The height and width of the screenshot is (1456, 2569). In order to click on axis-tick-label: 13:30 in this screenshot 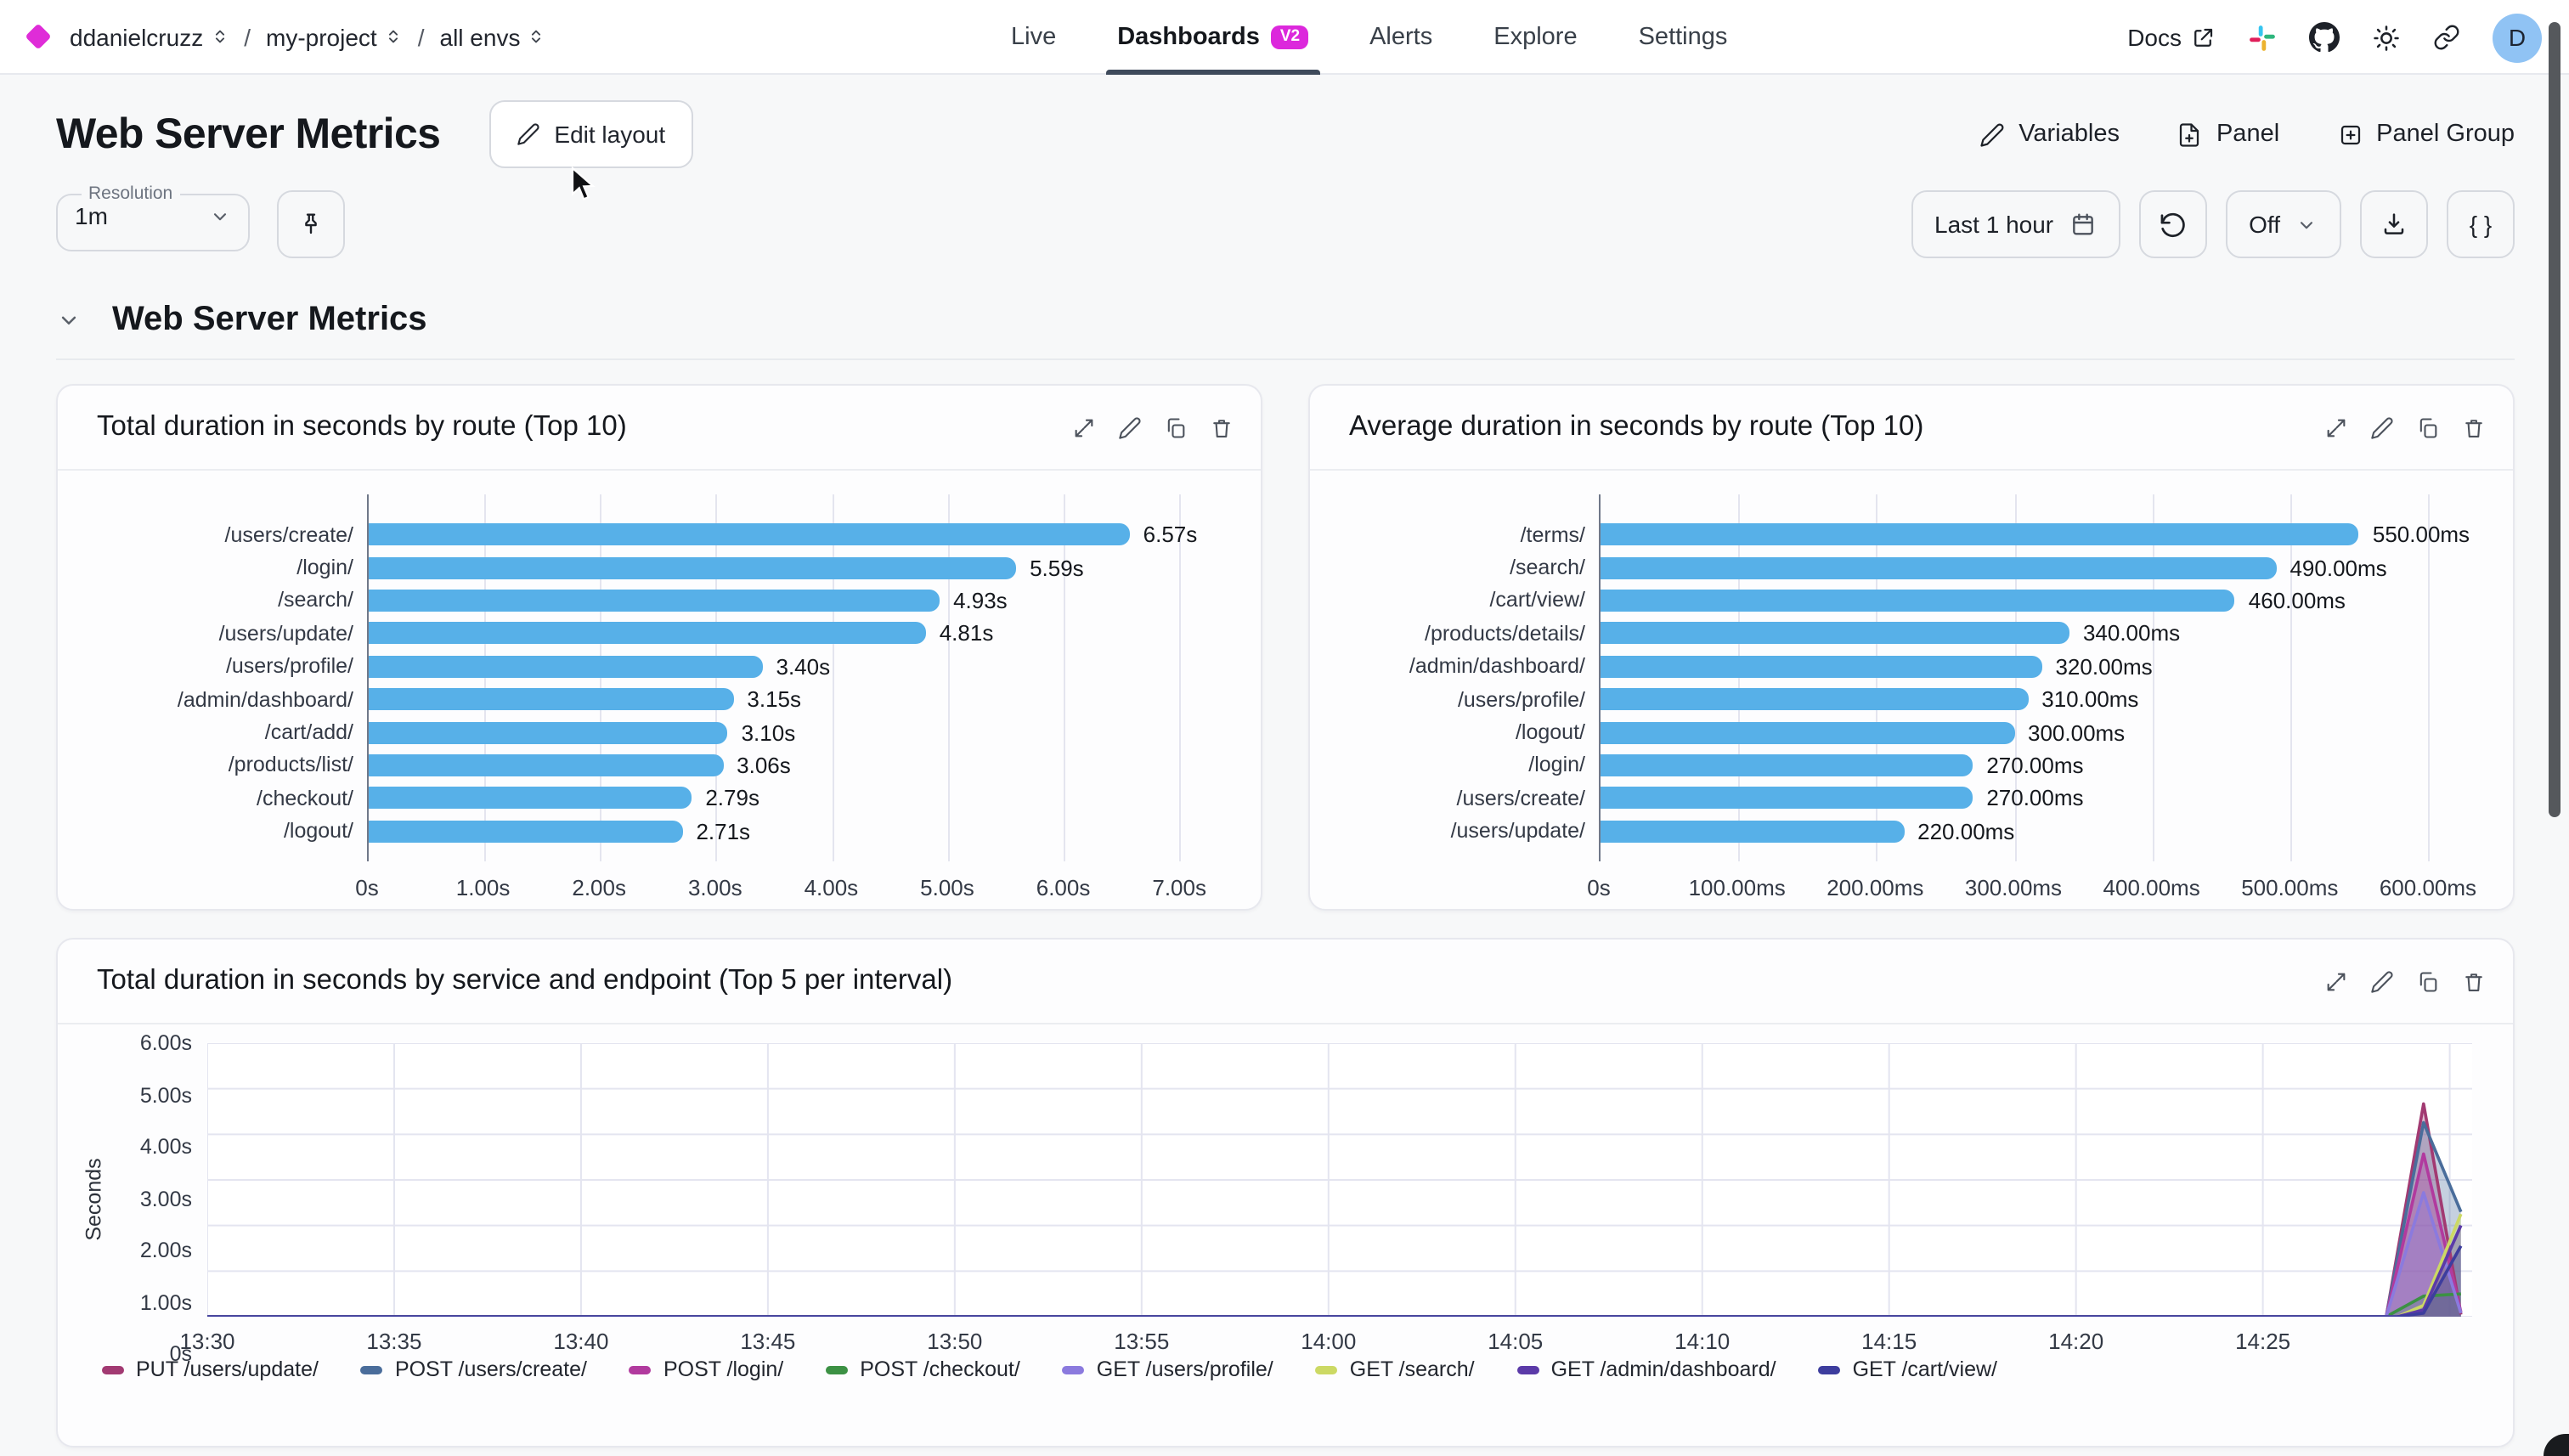, I will do `click(207, 1342)`.